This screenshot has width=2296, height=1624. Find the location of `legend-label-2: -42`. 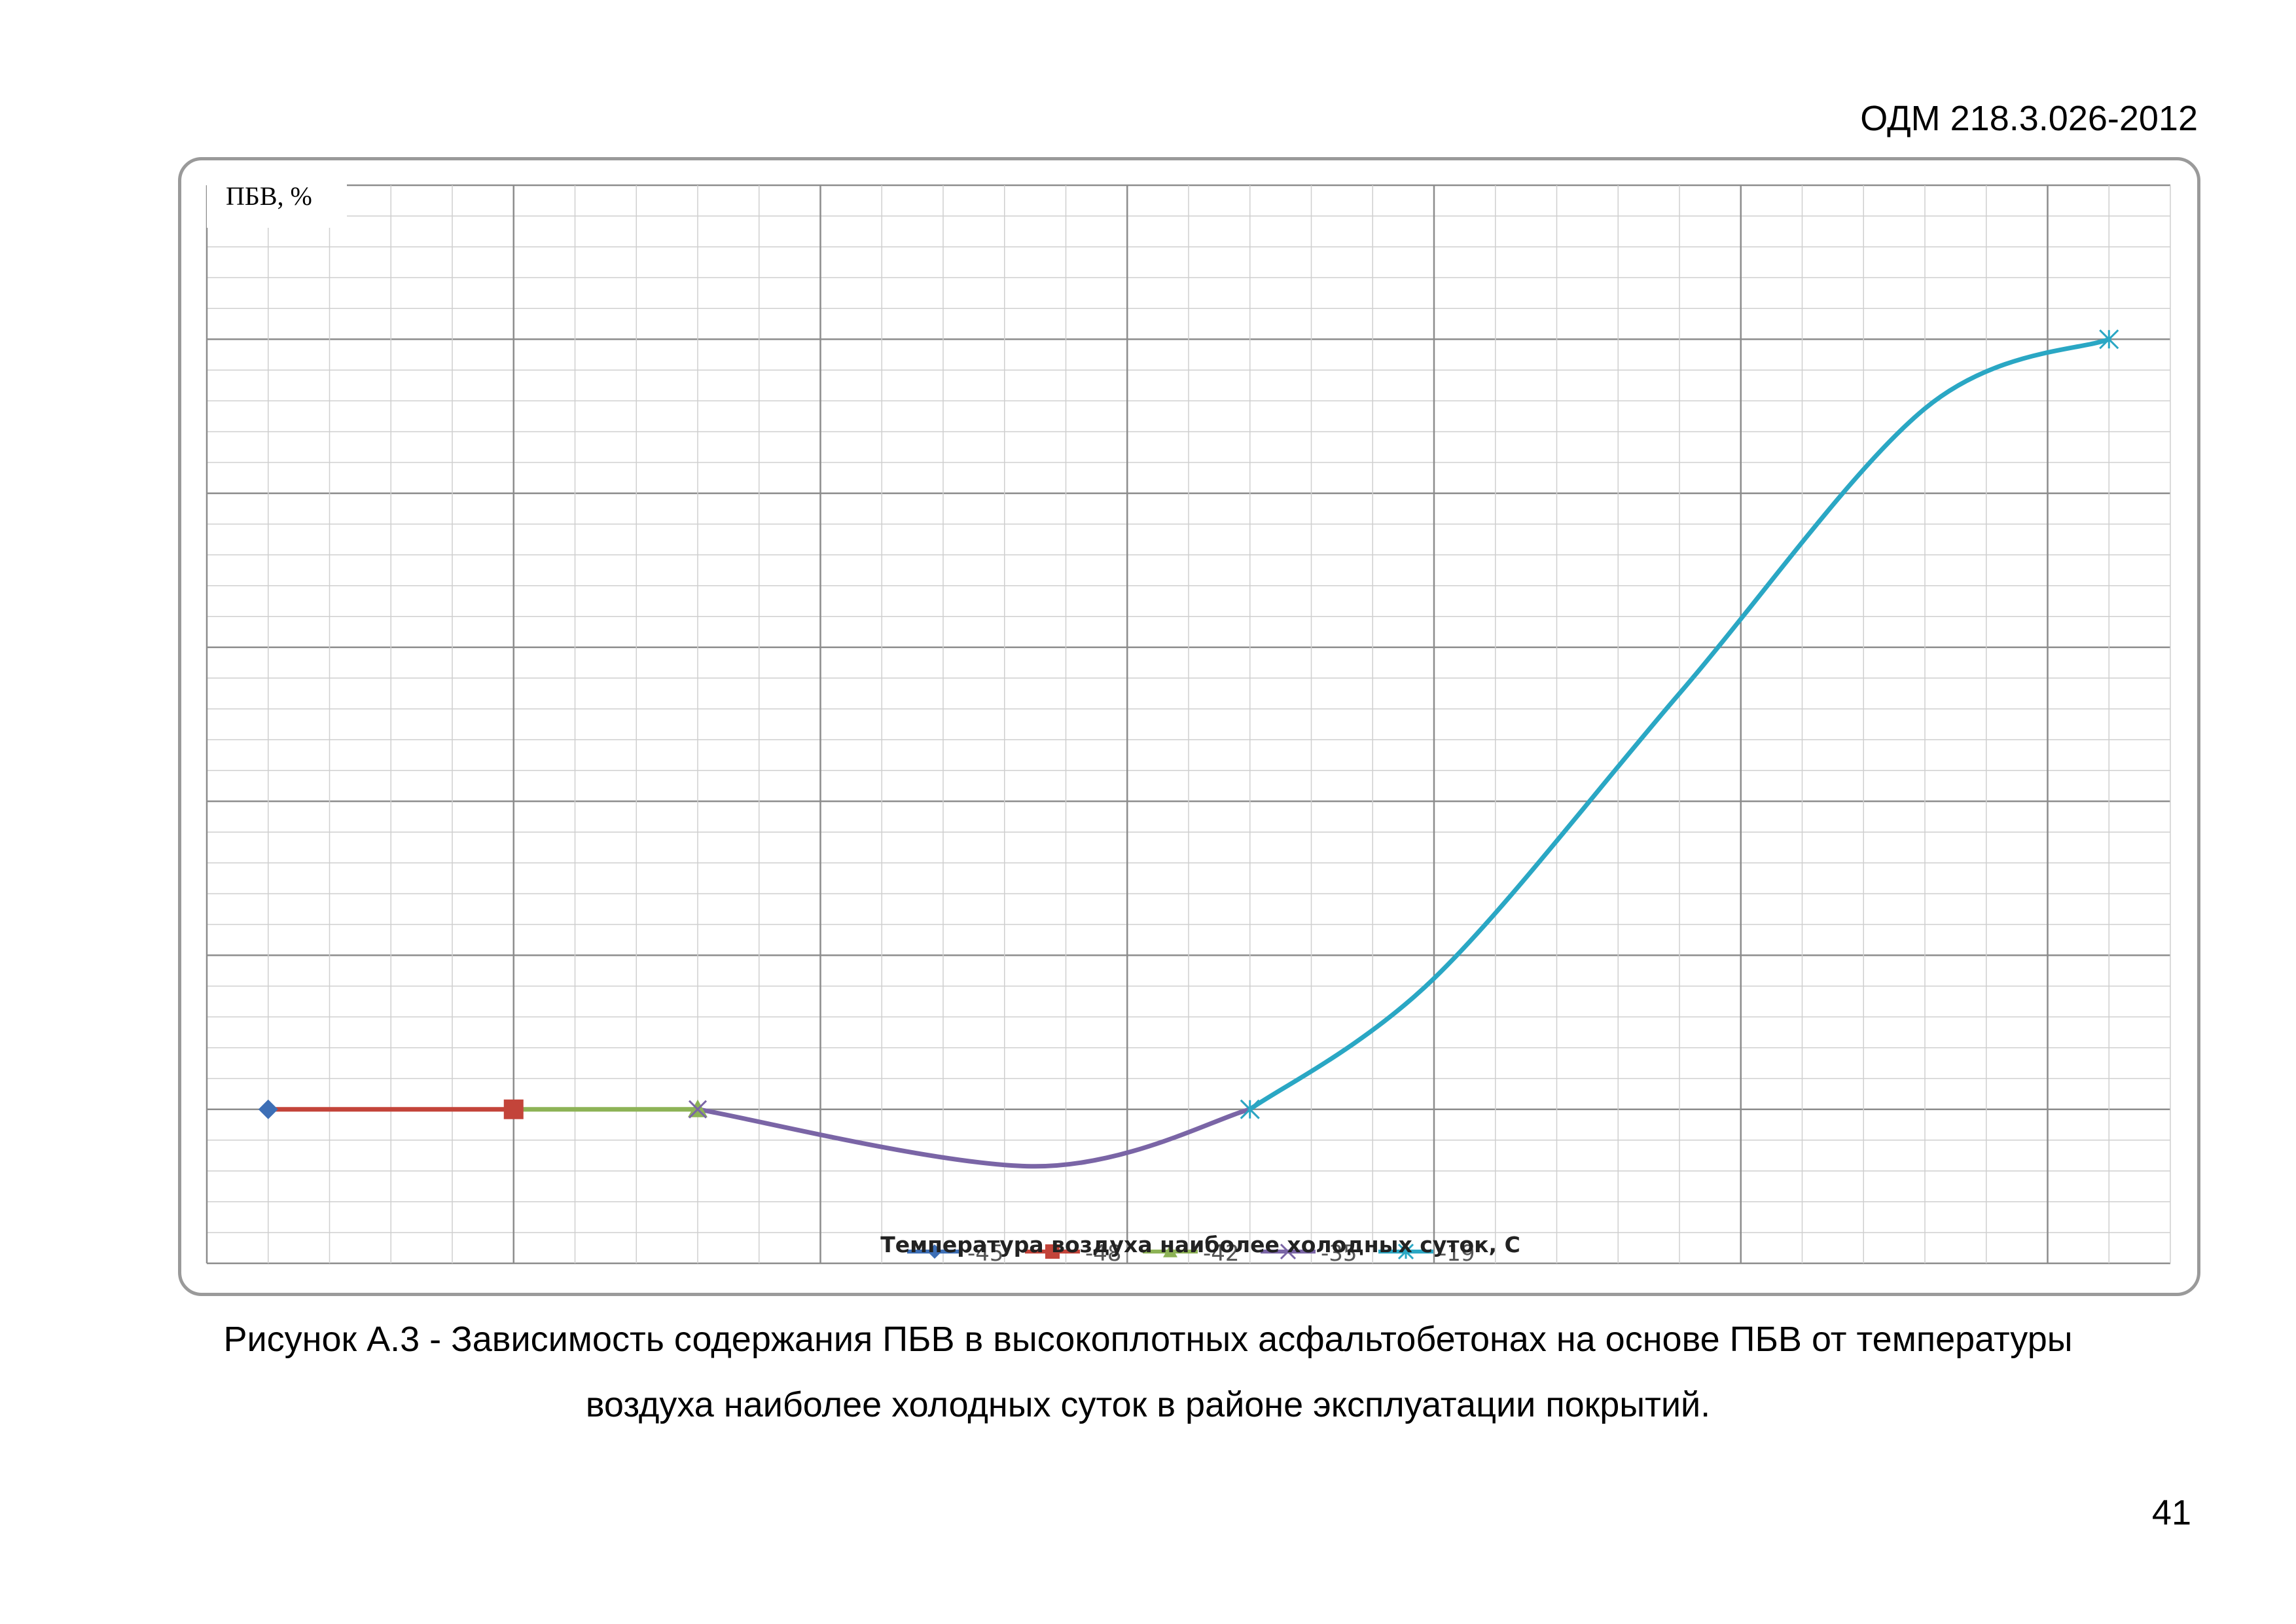

legend-label-2: -42 is located at coordinates (1221, 1253).